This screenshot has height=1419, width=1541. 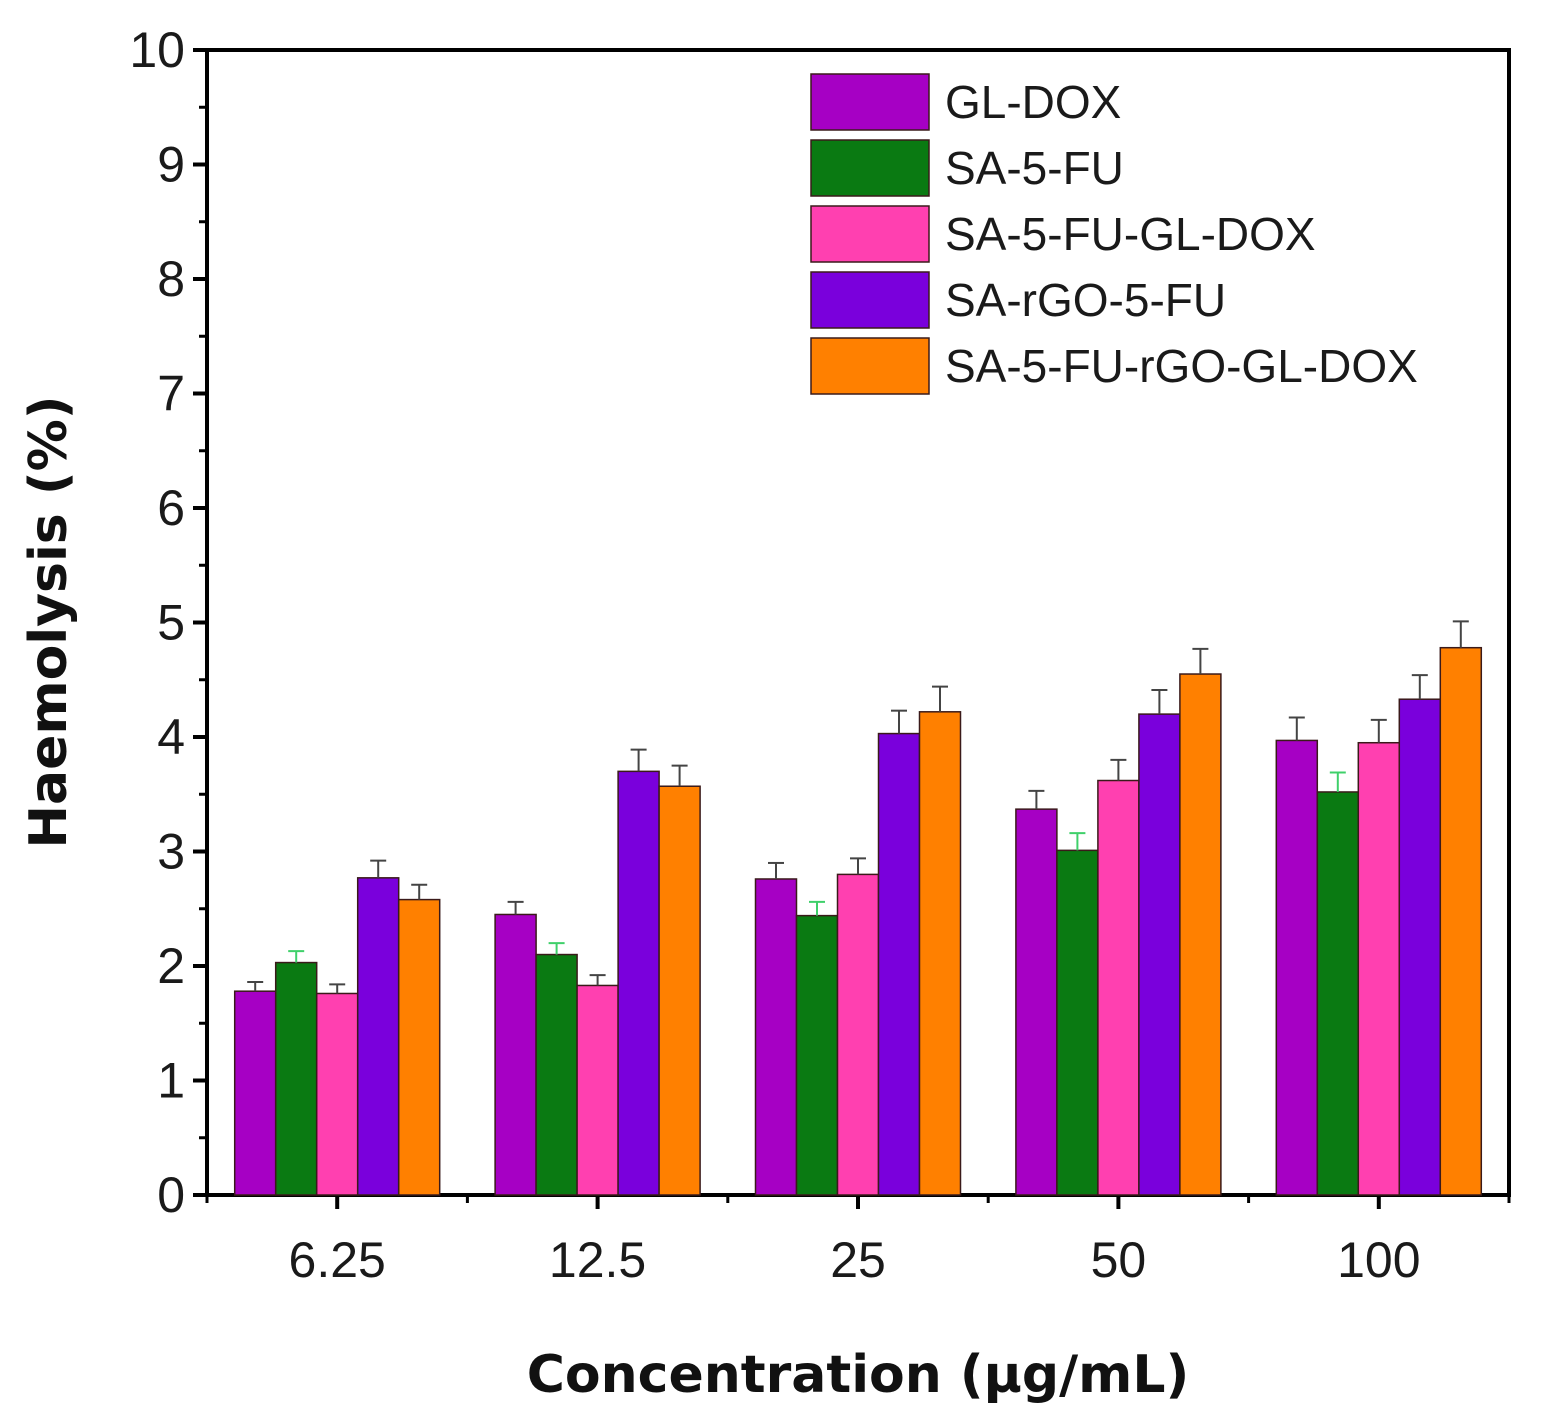 I want to click on bar-SA-5-FU-rGO-GL-DOX-6.25, so click(x=419, y=1047).